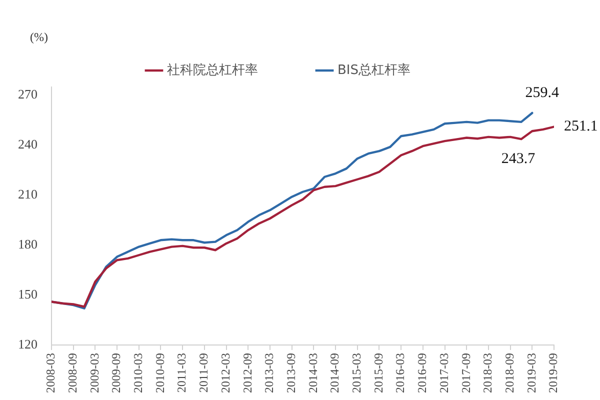 The height and width of the screenshot is (400, 600). I want to click on x-tick-label: 2018-09, so click(509, 373).